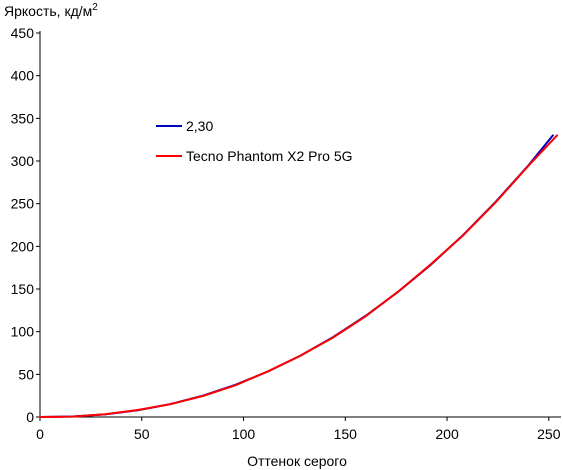  What do you see at coordinates (95, 7) in the screenshot?
I see `y-axis-title-superscript: 2` at bounding box center [95, 7].